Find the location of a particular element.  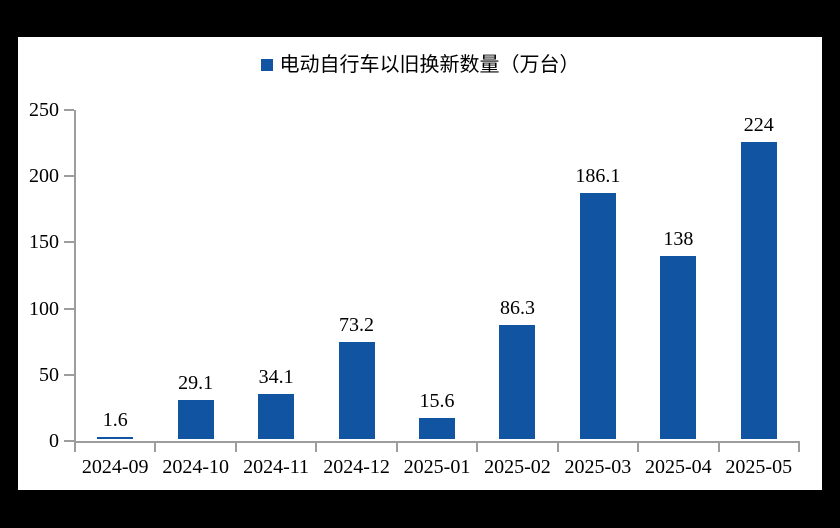

bar-value-label: 86.3 is located at coordinates (517, 307).